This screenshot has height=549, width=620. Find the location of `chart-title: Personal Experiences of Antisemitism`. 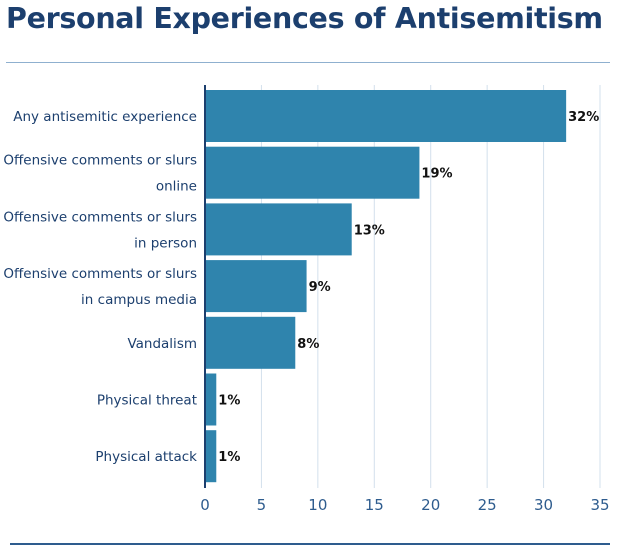

chart-title: Personal Experiences of Antisemitism is located at coordinates (304, 18).